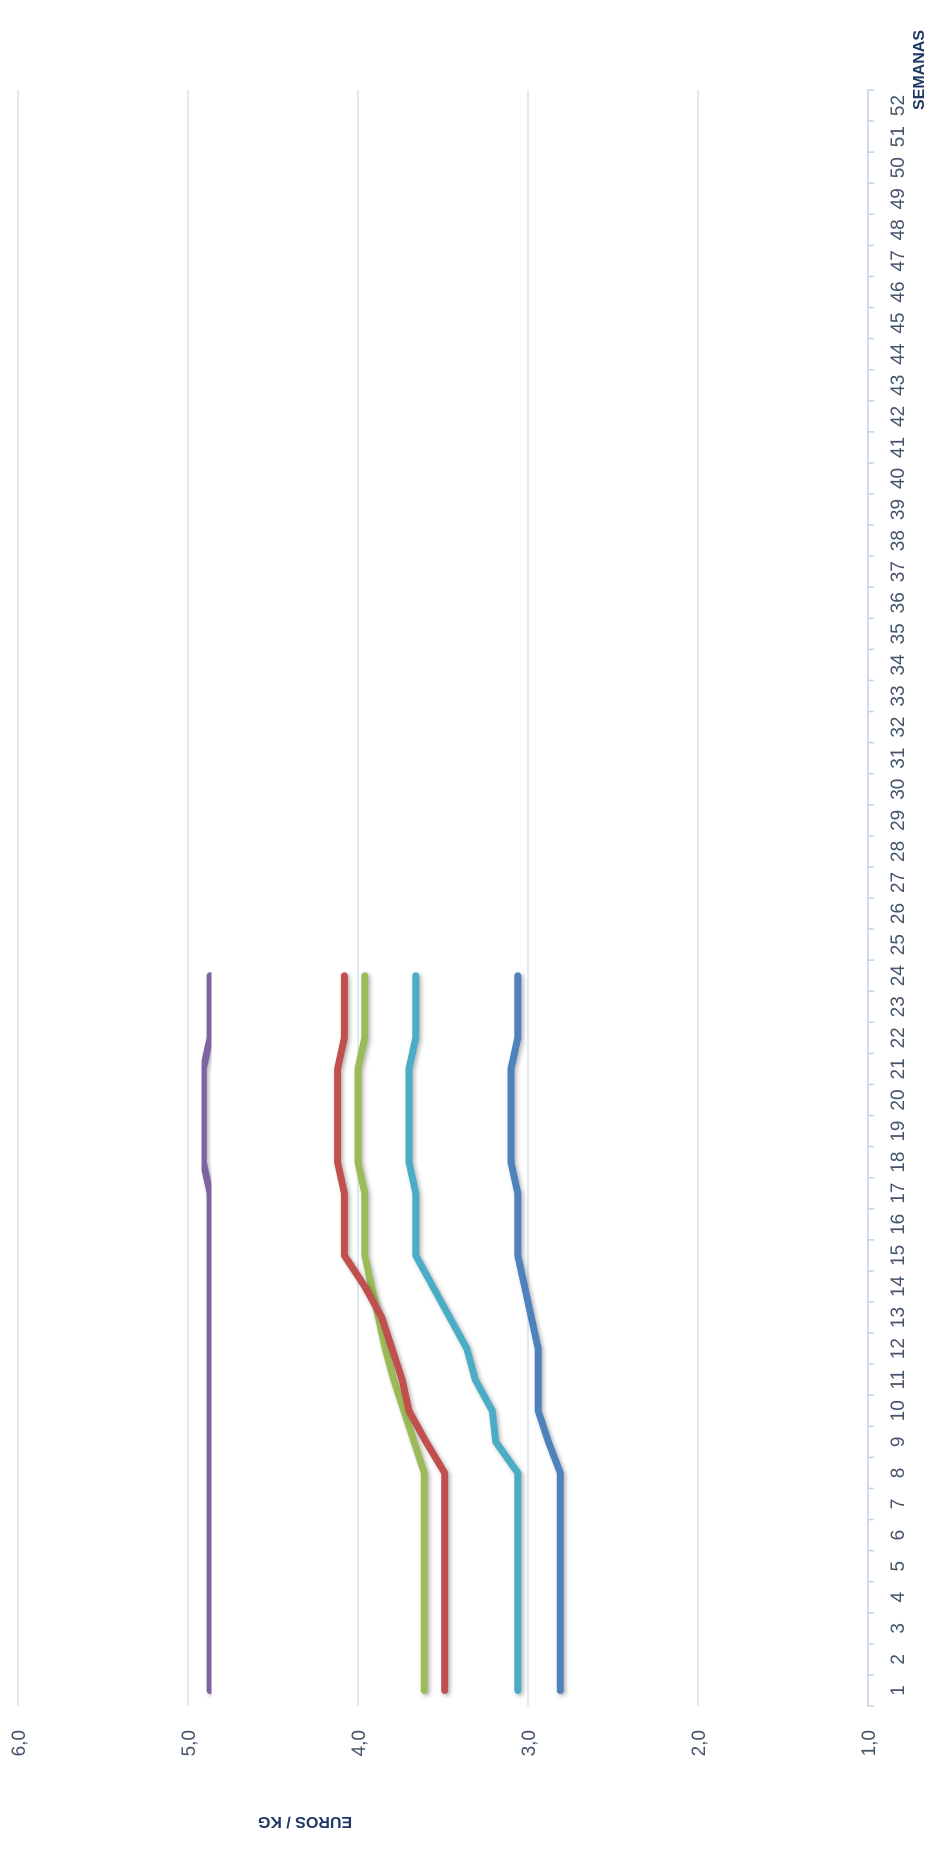 The height and width of the screenshot is (1854, 930). Describe the element at coordinates (898, 260) in the screenshot. I see `x-tick-label: 47` at that location.